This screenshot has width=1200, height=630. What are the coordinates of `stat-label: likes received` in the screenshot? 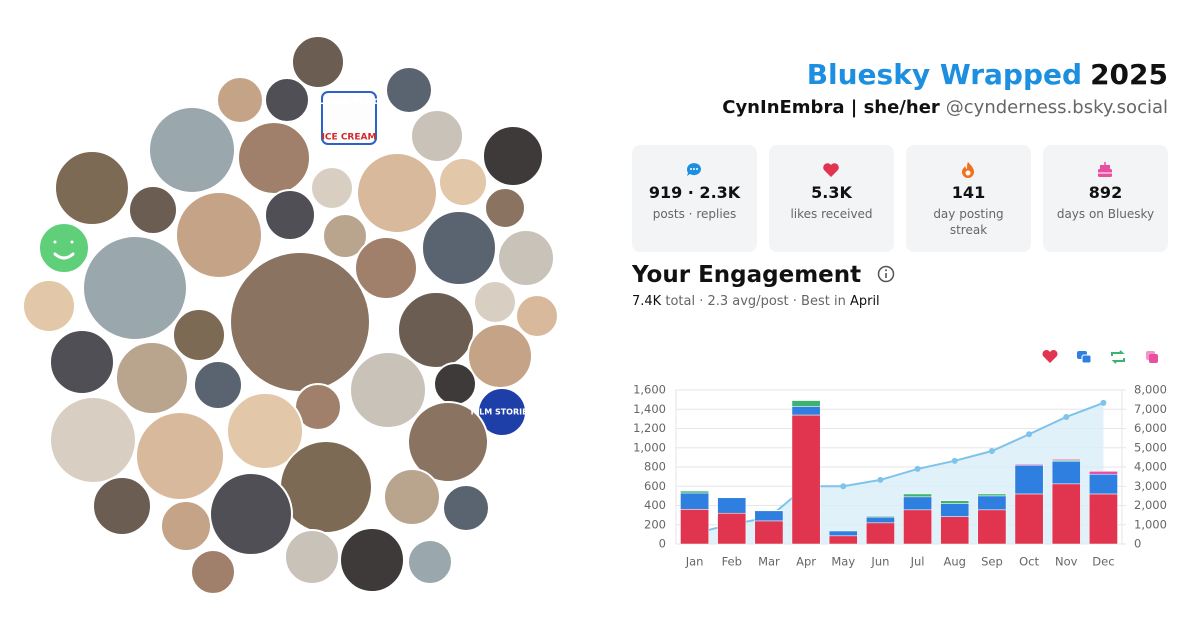 It's located at (831, 214).